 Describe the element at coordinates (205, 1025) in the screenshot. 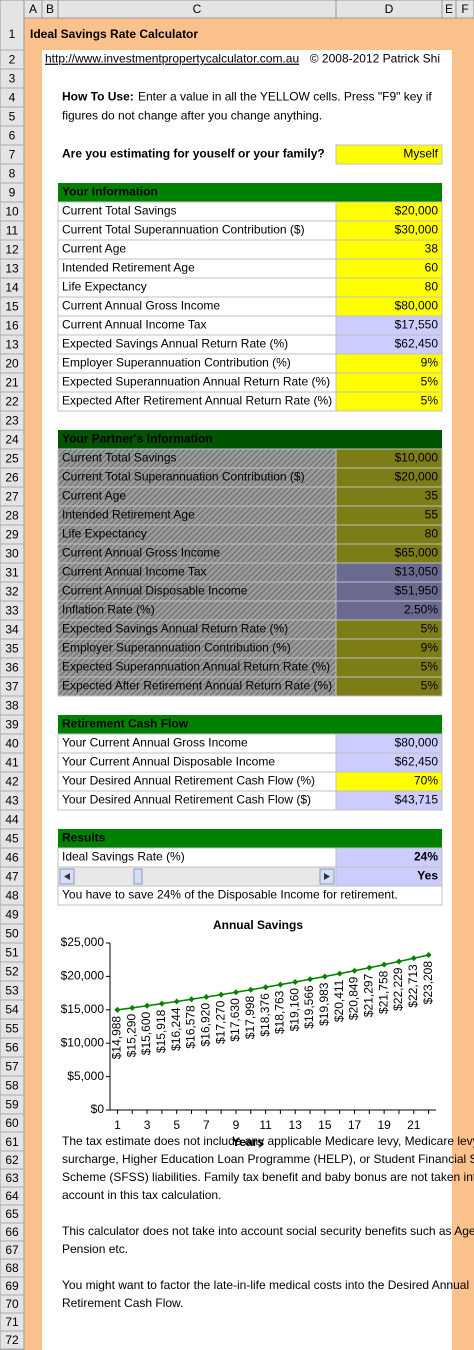

I see `data-label: $16,920` at that location.